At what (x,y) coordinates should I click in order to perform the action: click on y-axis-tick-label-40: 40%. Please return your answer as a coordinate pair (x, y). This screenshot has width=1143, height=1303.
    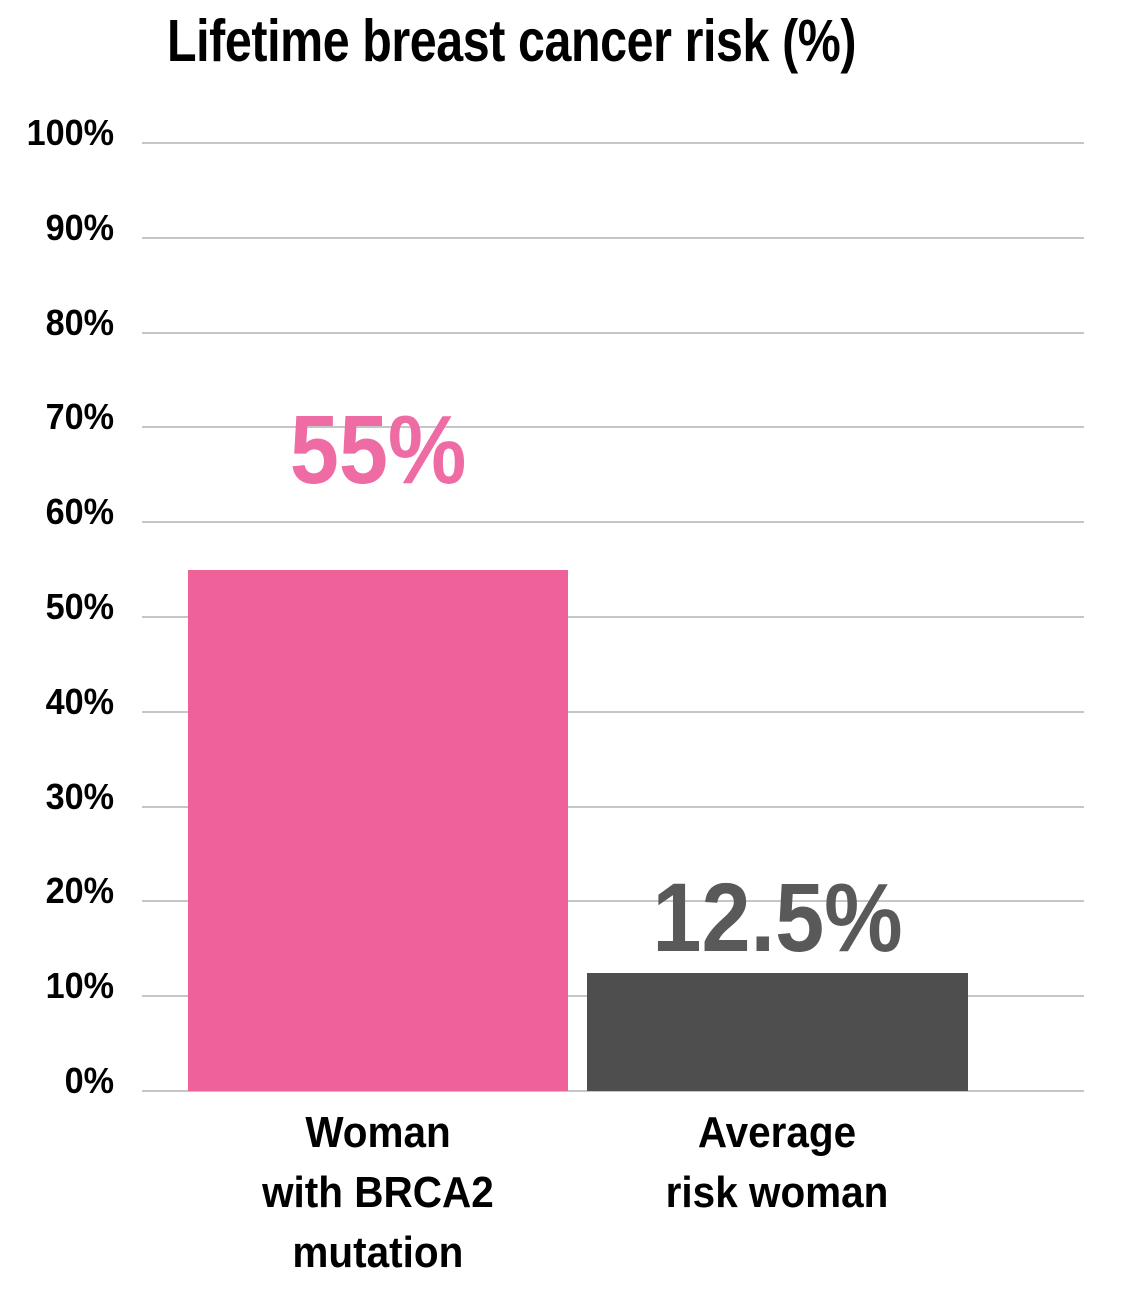
    Looking at the image, I should click on (79, 701).